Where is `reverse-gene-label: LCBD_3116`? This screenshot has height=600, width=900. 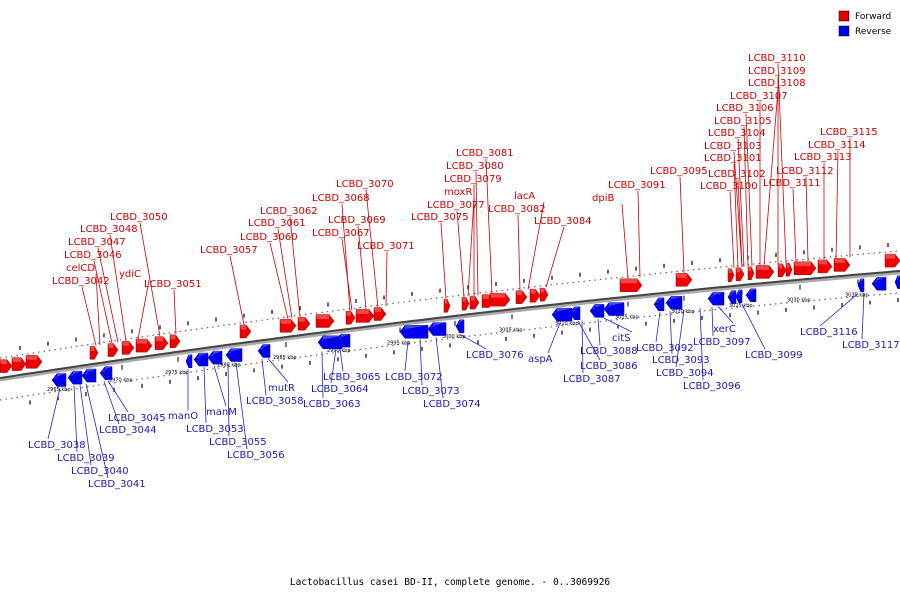
reverse-gene-label: LCBD_3116 is located at coordinates (829, 332).